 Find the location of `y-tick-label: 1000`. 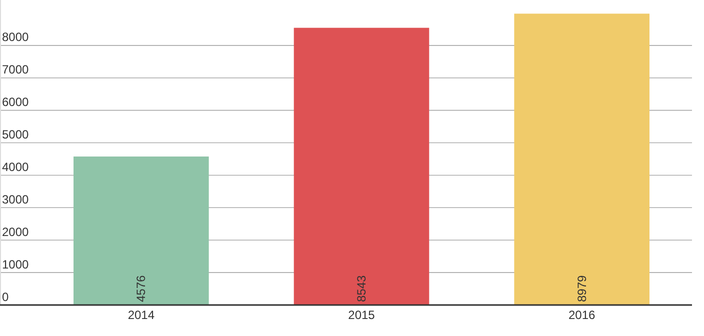

y-tick-label: 1000 is located at coordinates (16, 264).